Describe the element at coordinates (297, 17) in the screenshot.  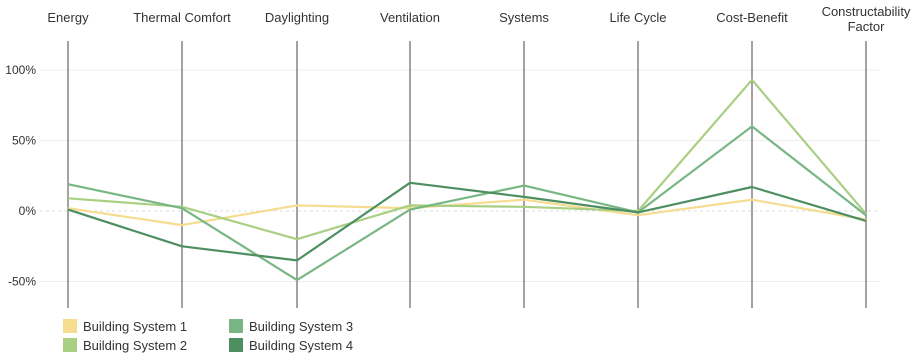
I see `axis-title: Daylighting` at that location.